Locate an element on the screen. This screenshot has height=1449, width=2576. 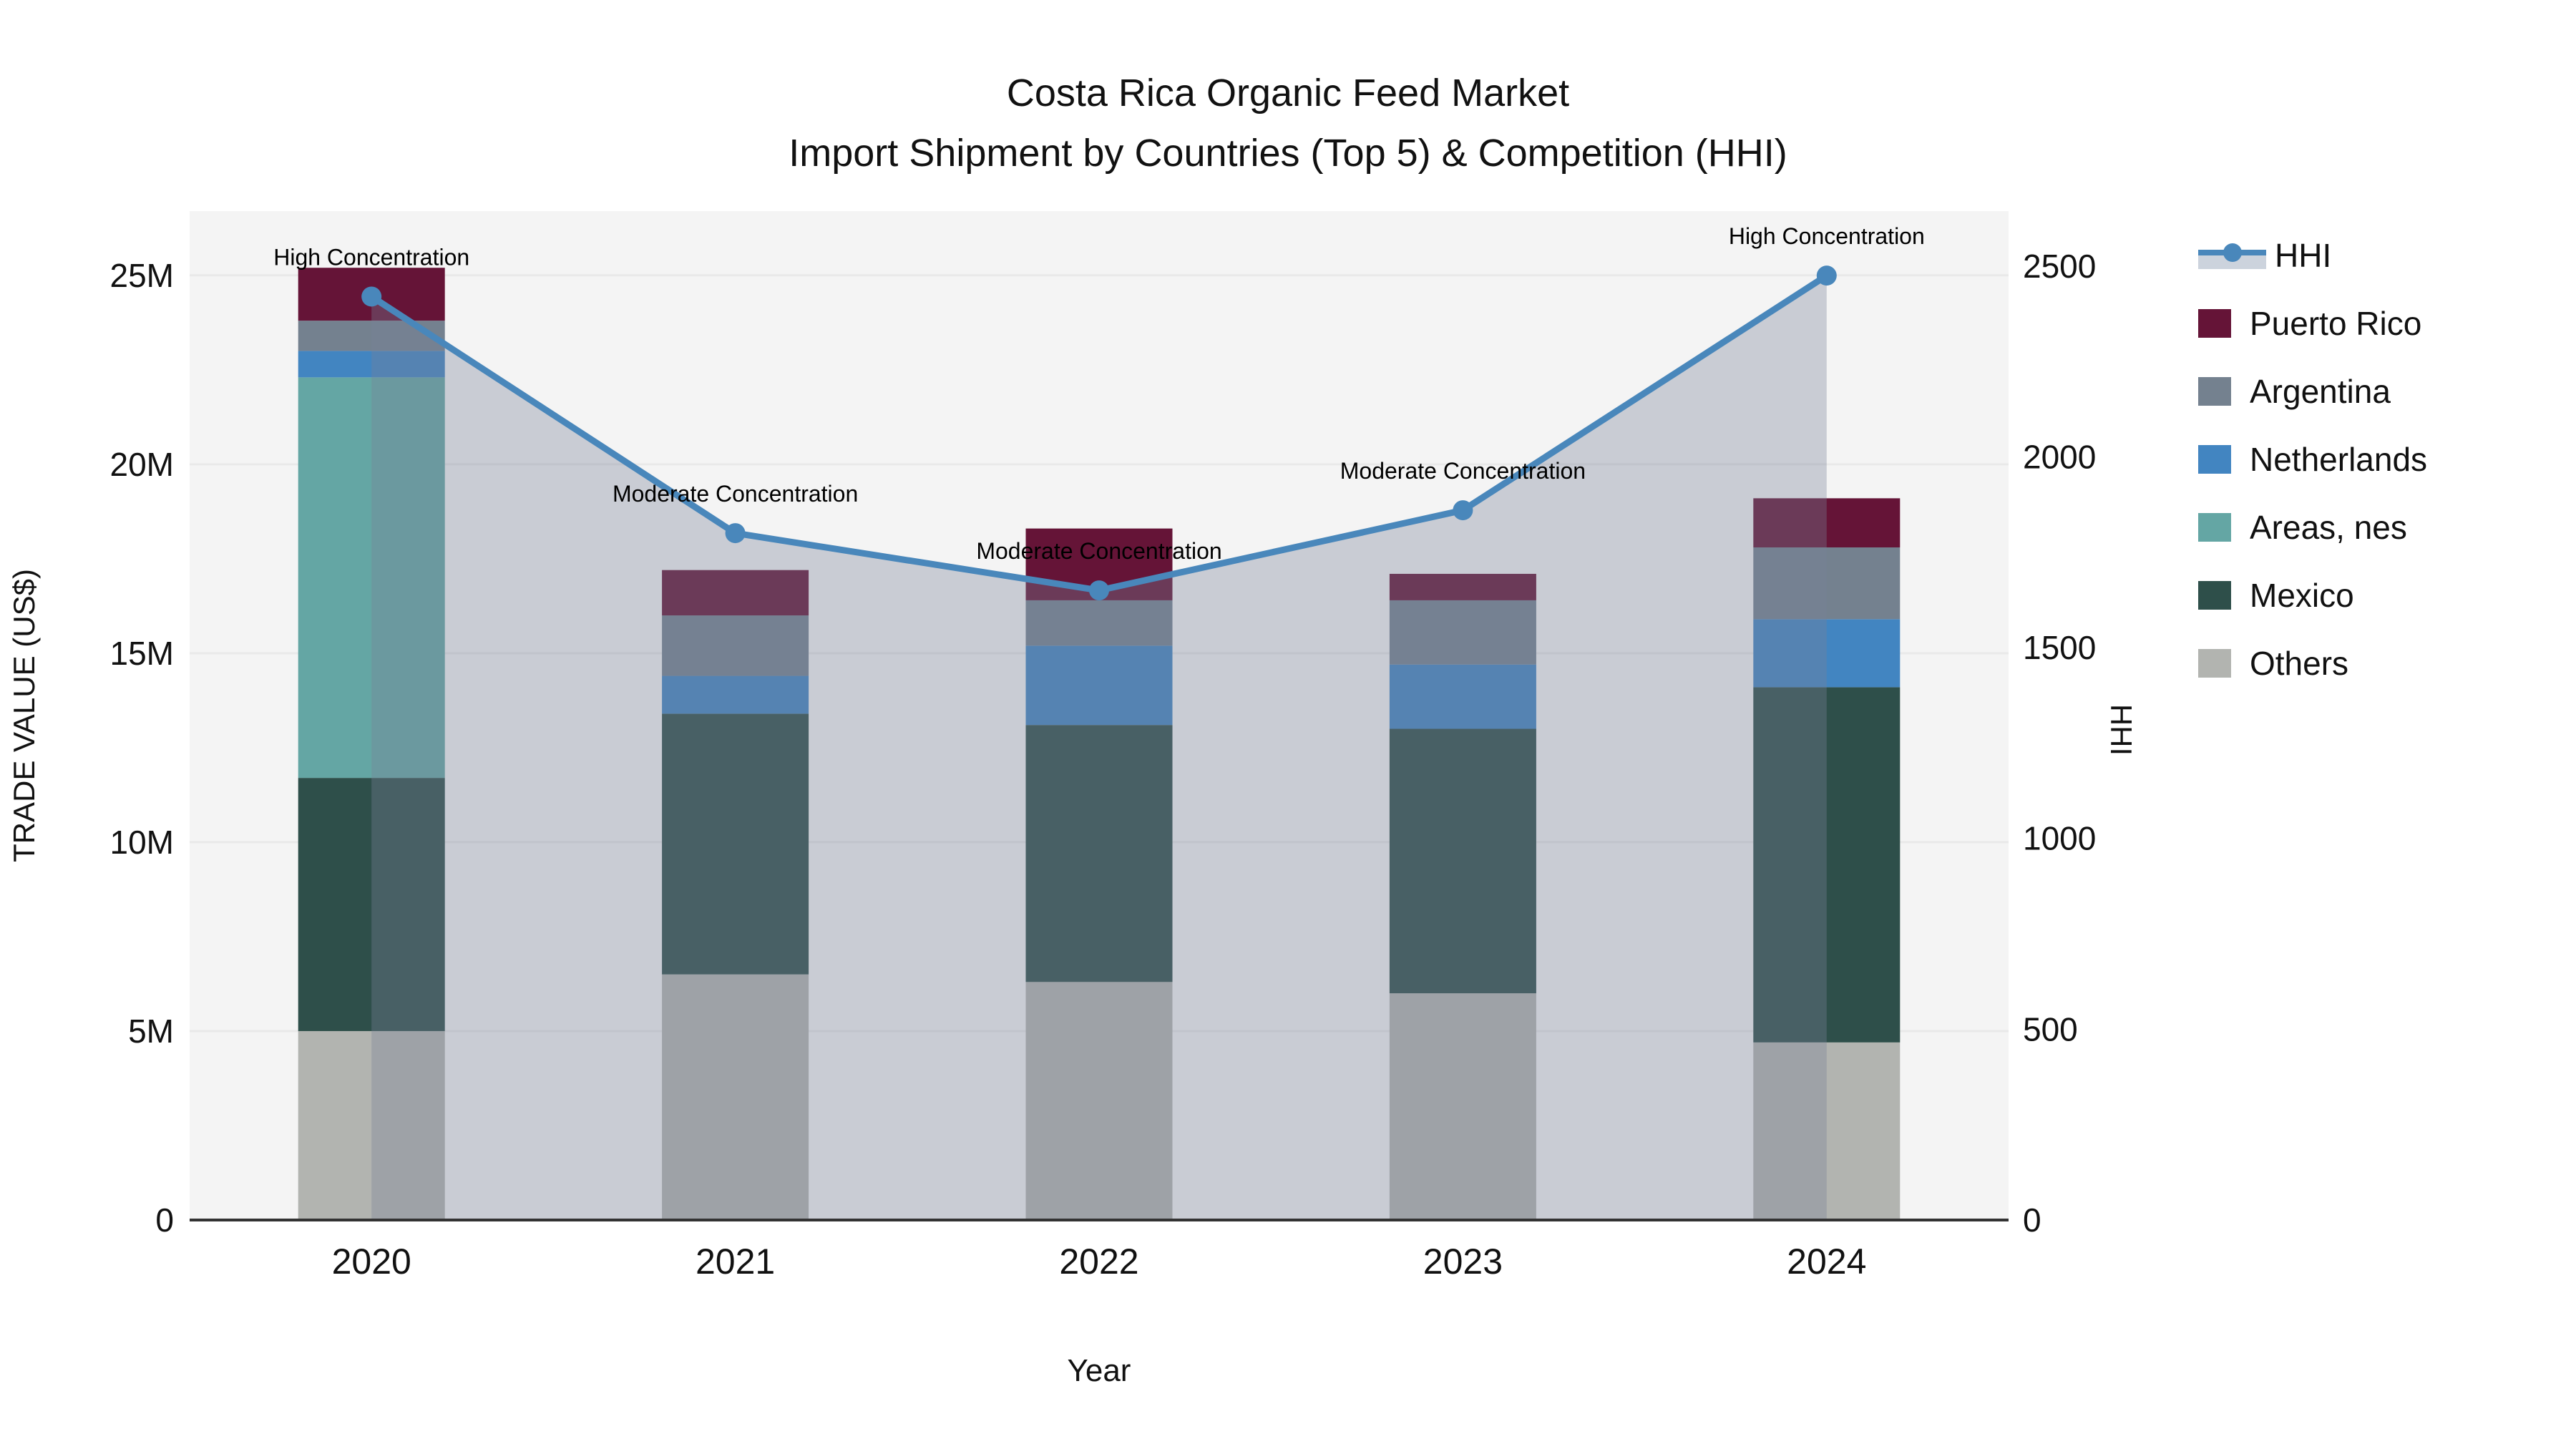
y-axis-left-tick: 20M is located at coordinates (142, 464).